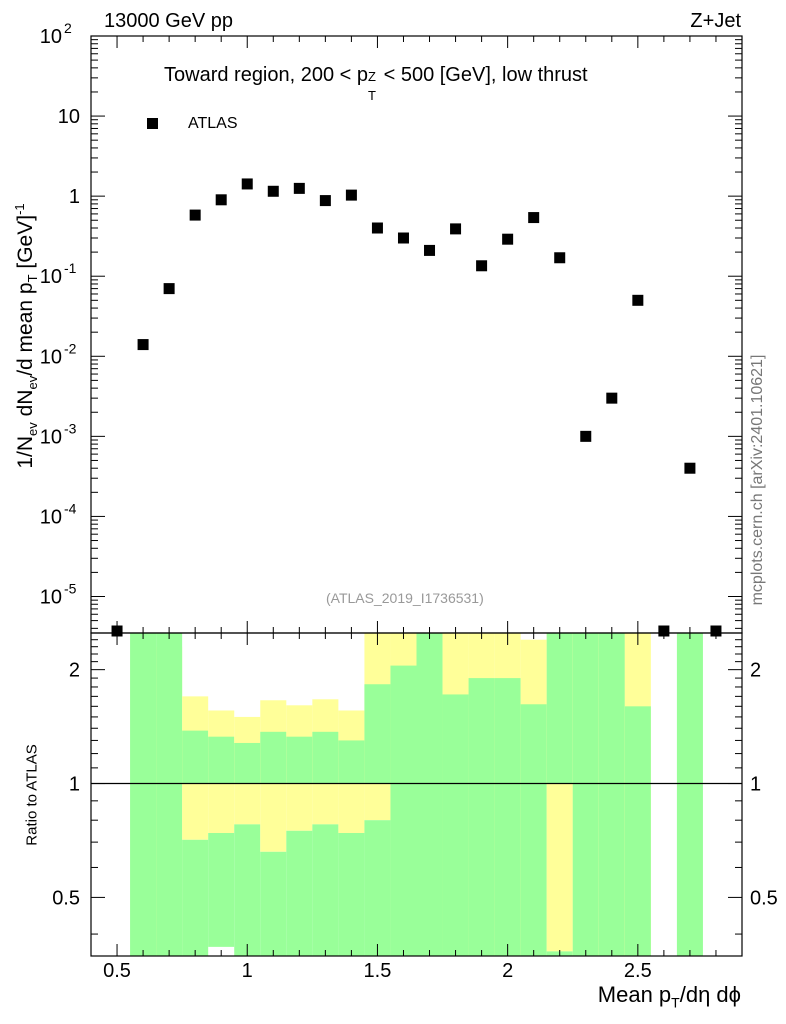 The height and width of the screenshot is (1024, 786). I want to click on title-part-a: Toward region, 200 < p, so click(266, 75).